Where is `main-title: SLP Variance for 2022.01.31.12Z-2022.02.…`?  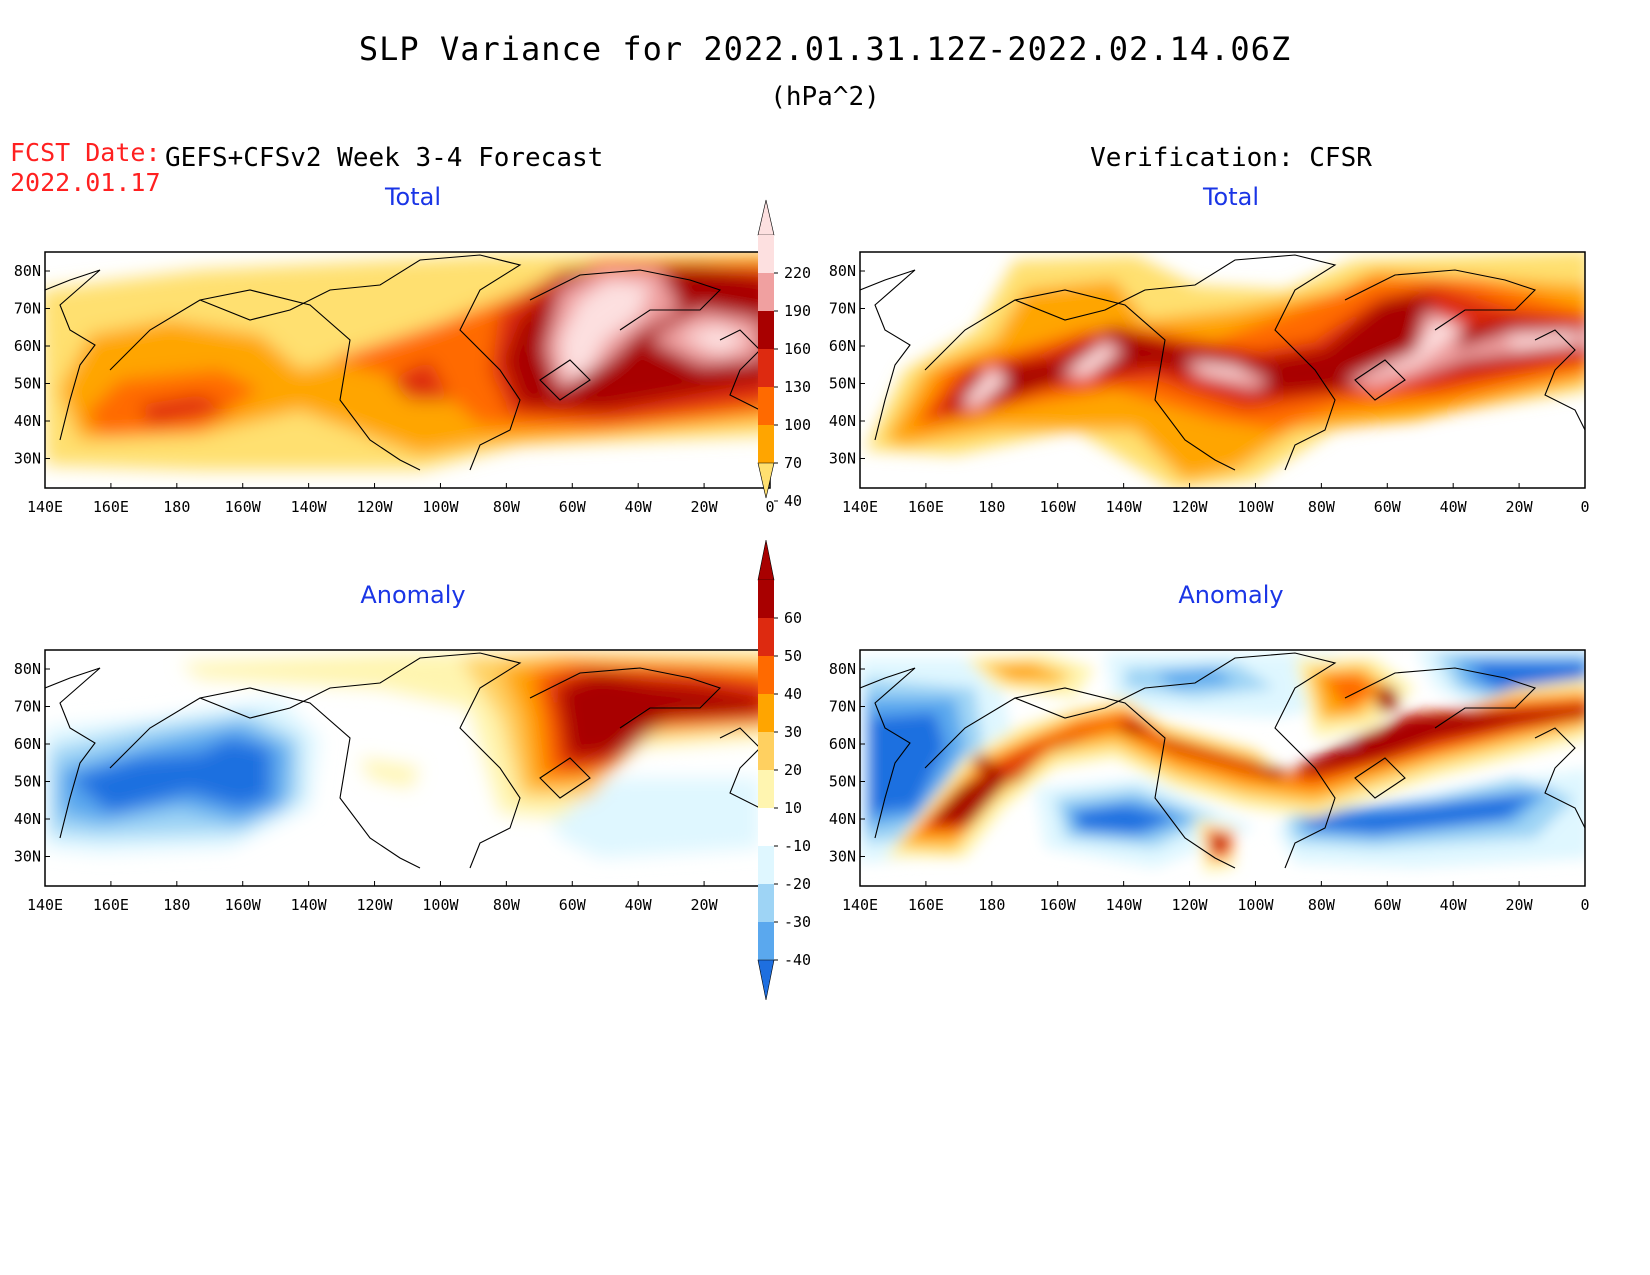
main-title: SLP Variance for 2022.01.31.12Z-2022.02.… is located at coordinates (825, 49).